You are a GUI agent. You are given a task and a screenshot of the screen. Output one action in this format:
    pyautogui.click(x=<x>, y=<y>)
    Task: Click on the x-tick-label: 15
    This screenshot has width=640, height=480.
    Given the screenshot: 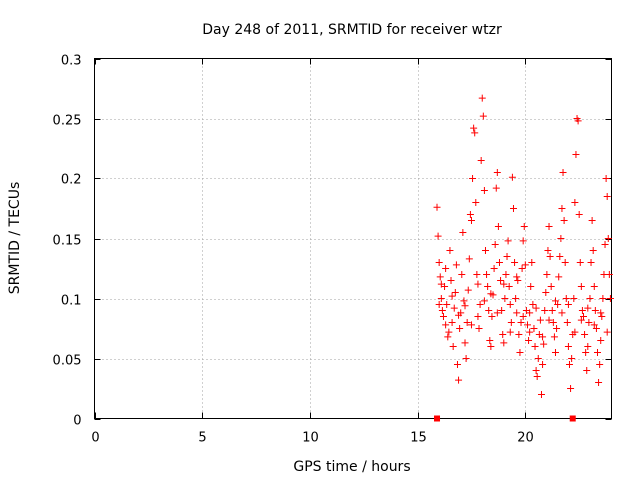 What is the action you would take?
    pyautogui.click(x=418, y=438)
    